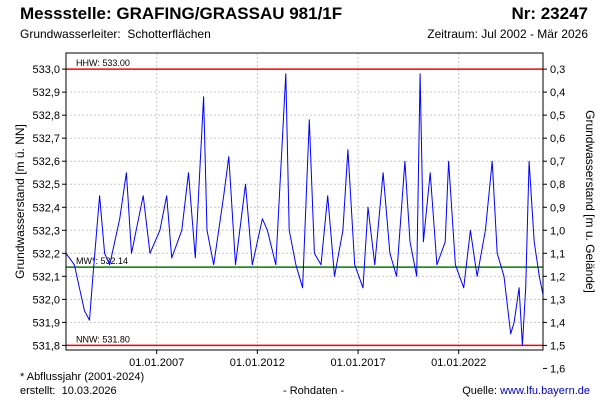 This screenshot has height=400, width=600. I want to click on y-tick-label: 532,0, so click(46, 300).